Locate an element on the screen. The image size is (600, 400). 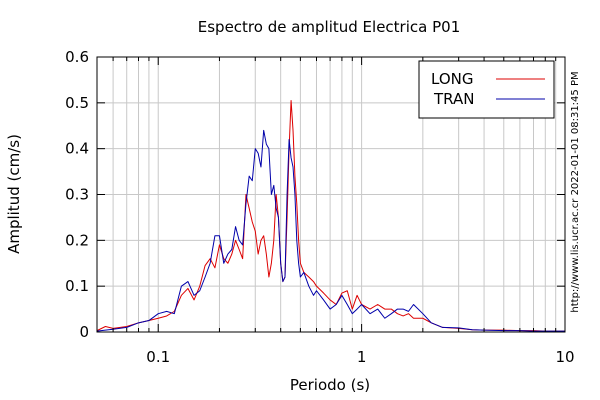
x-tick-label: 0.1 is located at coordinates (158, 357).